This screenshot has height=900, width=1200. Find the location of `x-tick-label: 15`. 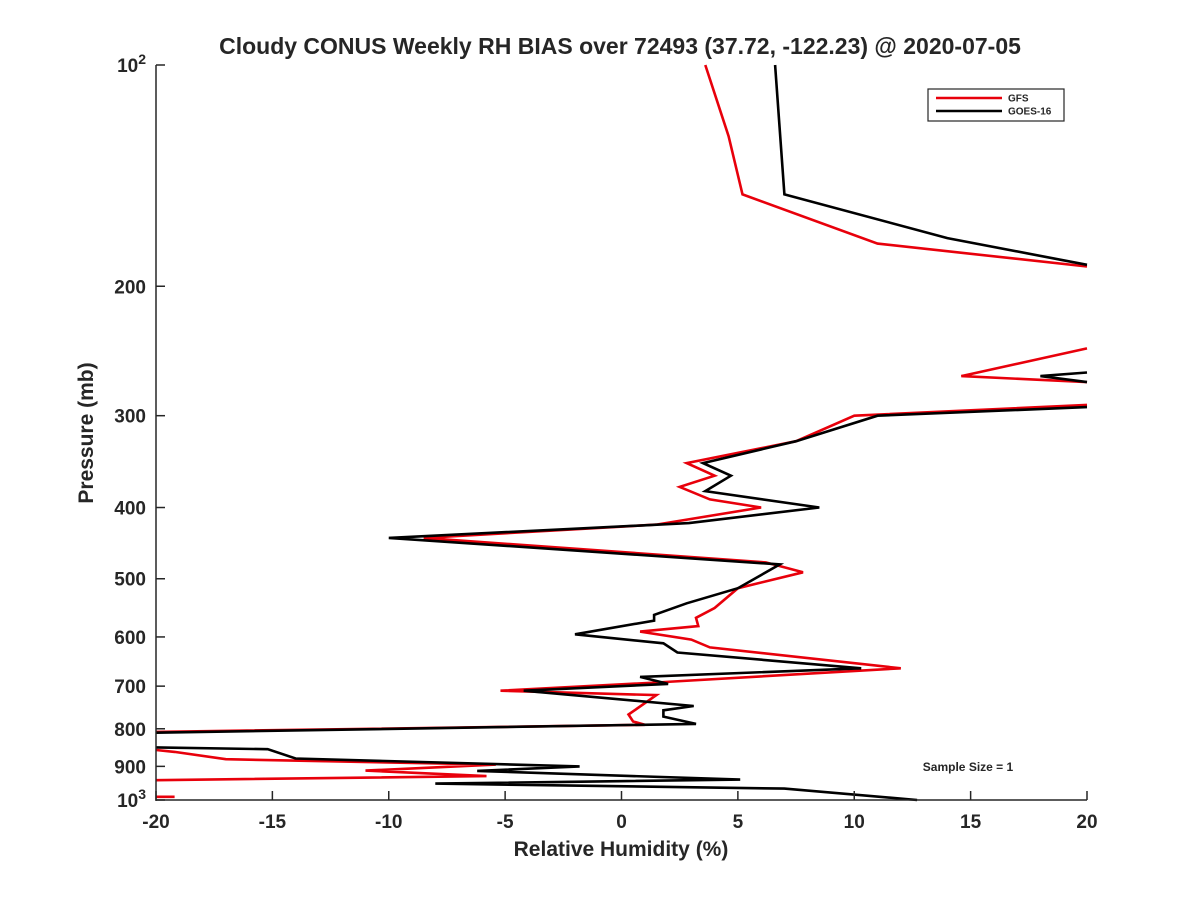

x-tick-label: 15 is located at coordinates (971, 822).